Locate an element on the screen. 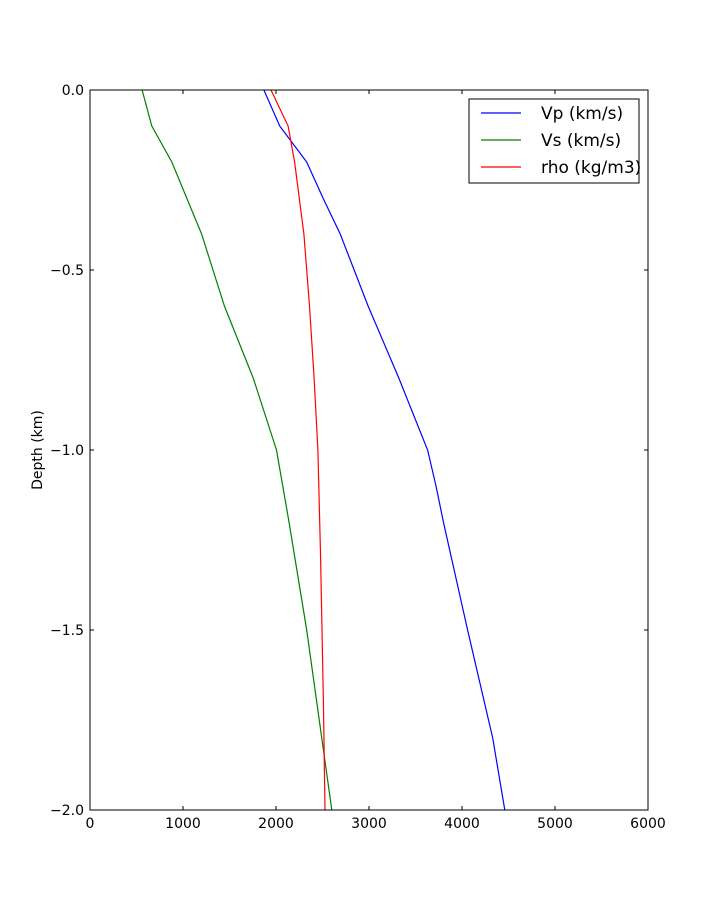 Image resolution: width=720 pixels, height=904 pixels. y-tick-label: 0.0 is located at coordinates (73, 91).